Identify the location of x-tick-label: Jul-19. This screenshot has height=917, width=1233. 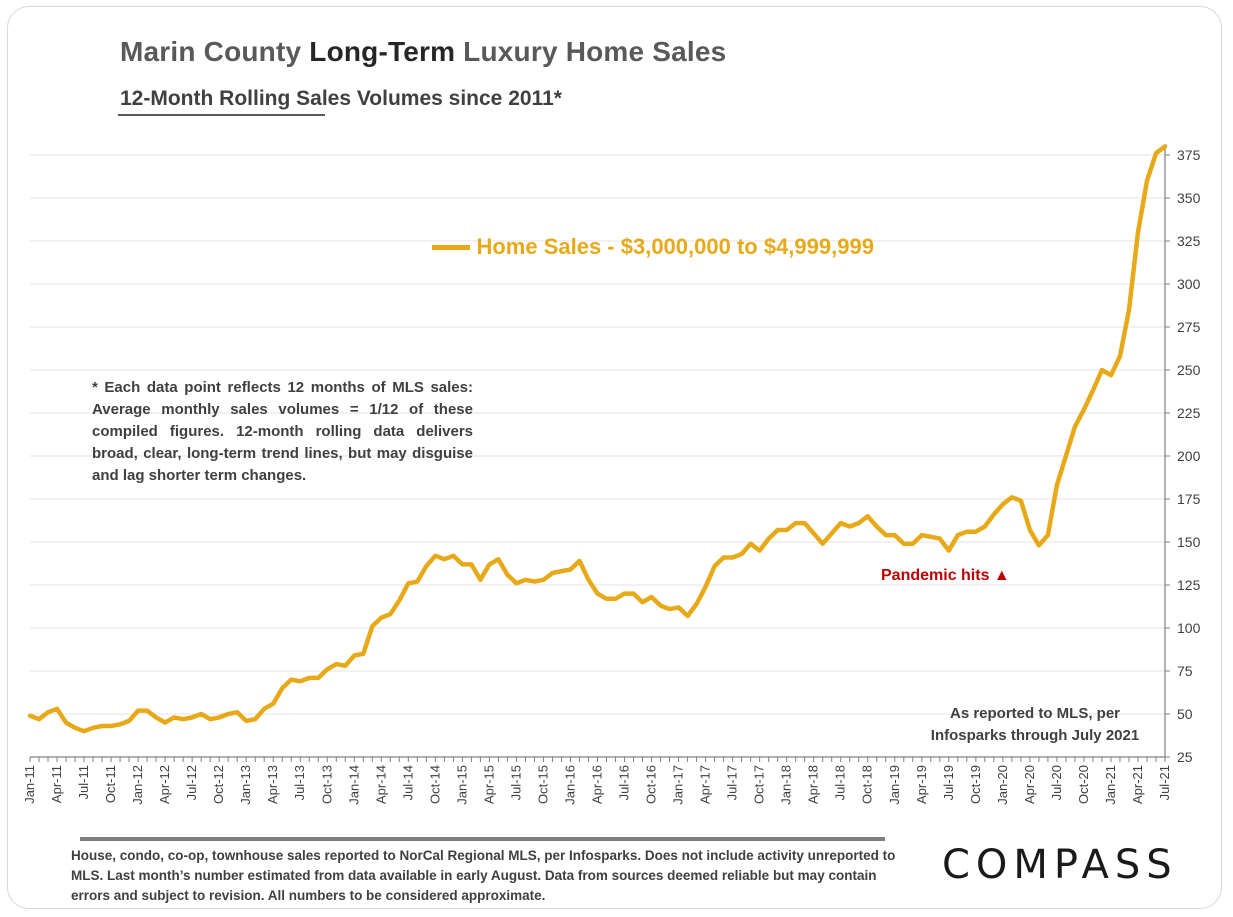
(948, 782).